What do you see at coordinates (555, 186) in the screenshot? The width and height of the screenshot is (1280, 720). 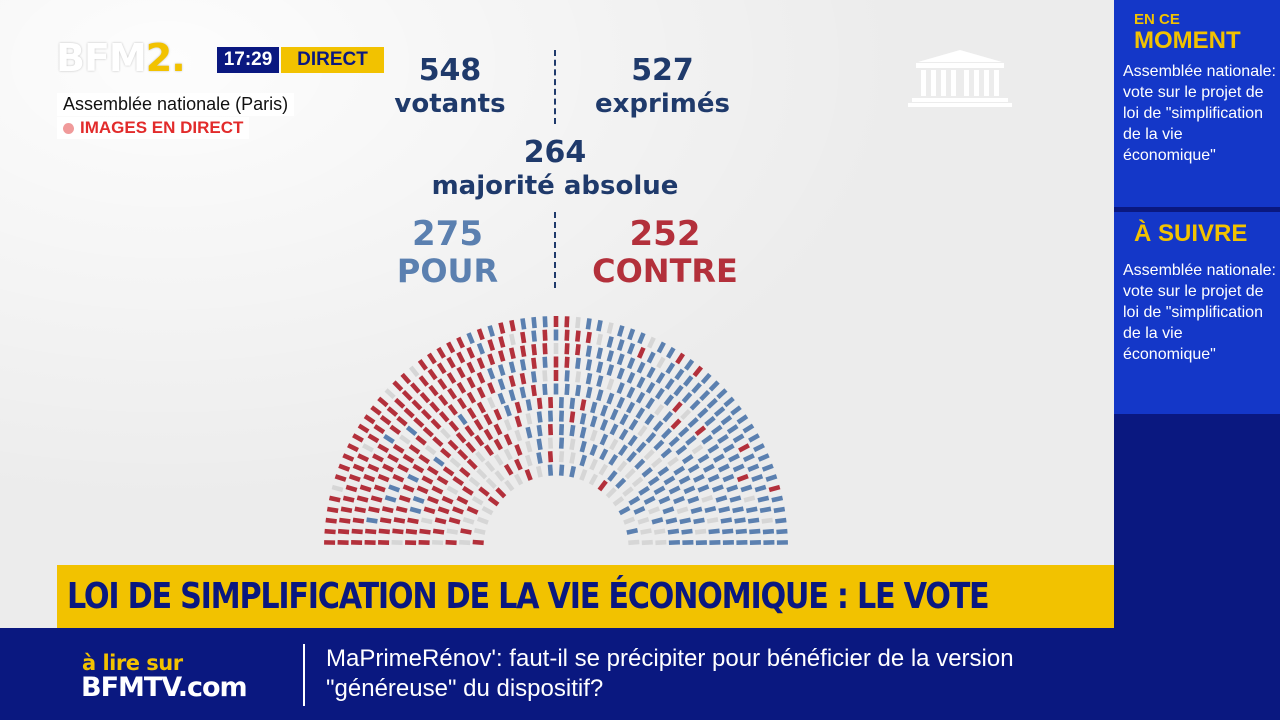 I see `majorite-label: majorité absolue` at bounding box center [555, 186].